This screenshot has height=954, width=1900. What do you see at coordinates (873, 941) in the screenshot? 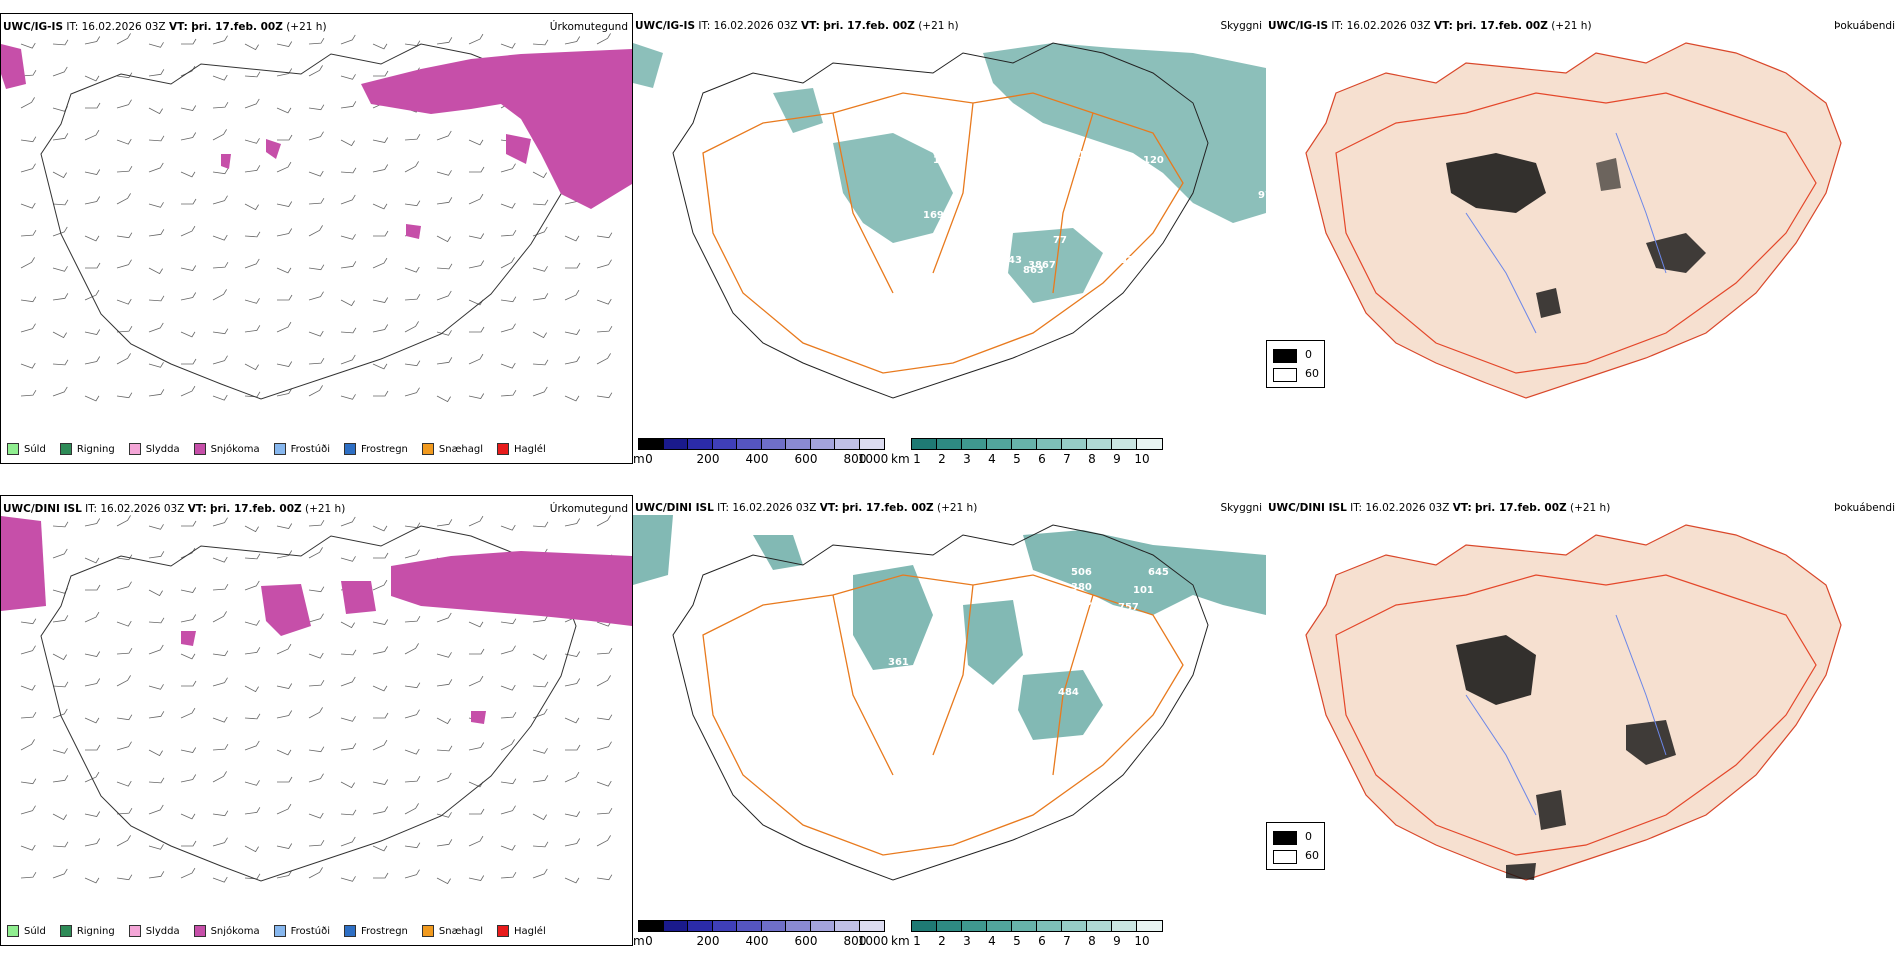
I see `tick-label: 1000` at bounding box center [873, 941].